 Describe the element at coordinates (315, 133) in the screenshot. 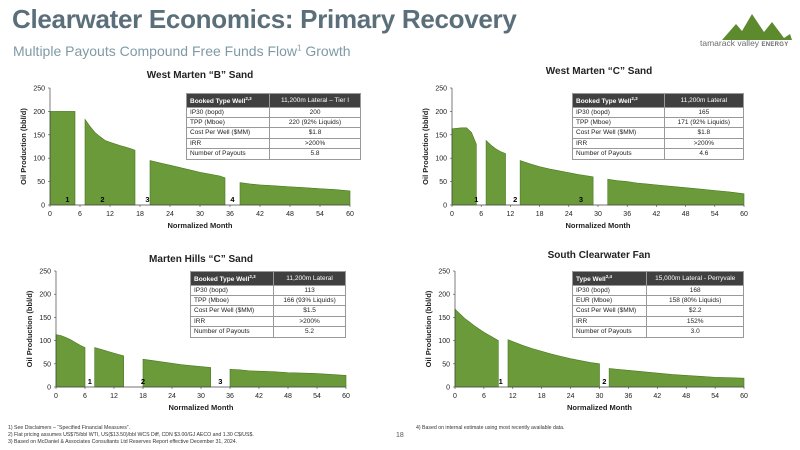

I see `row-value: $1.8` at that location.